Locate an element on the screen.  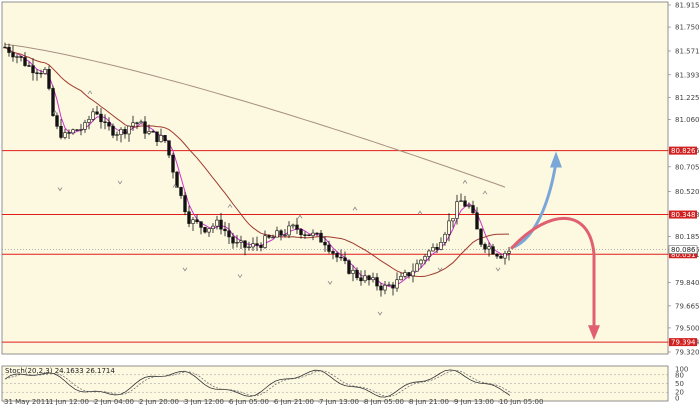
current-price-tag is located at coordinates (683, 249).